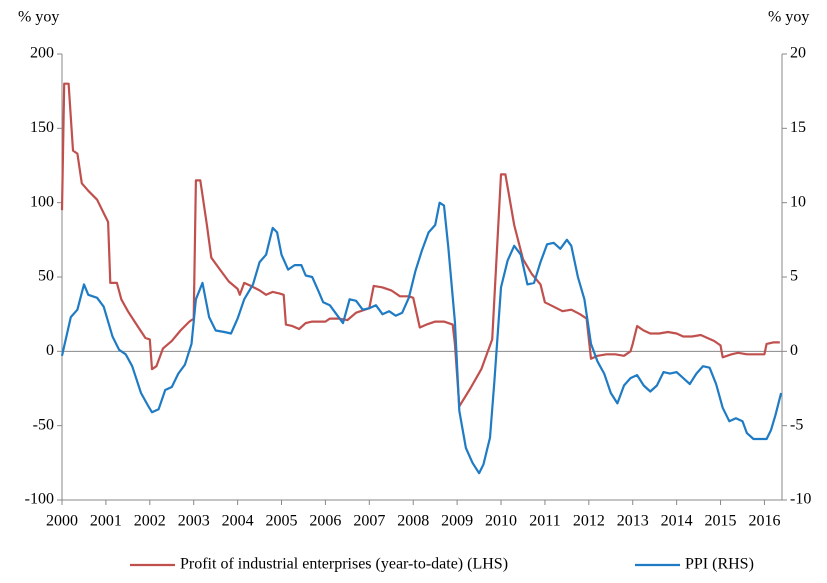 The image size is (827, 583). I want to click on x-tick-label: 2004, so click(238, 521).